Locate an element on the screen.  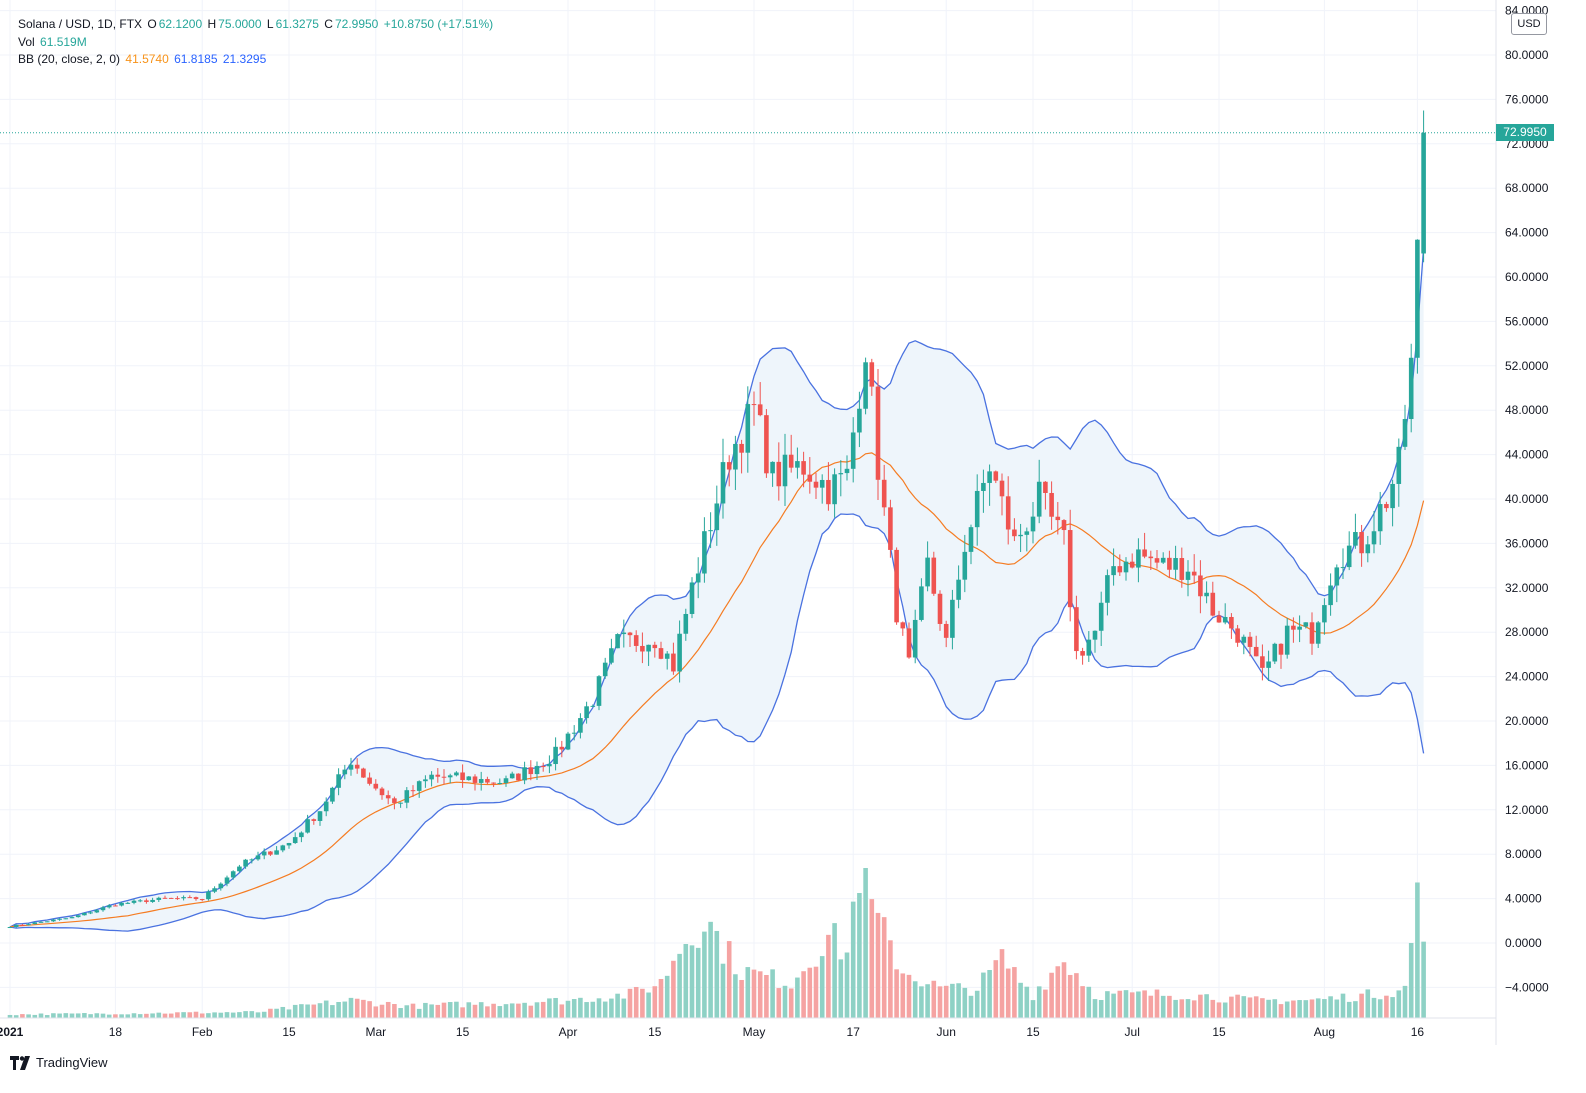
time-tick-label: 15 is located at coordinates (1219, 1032).